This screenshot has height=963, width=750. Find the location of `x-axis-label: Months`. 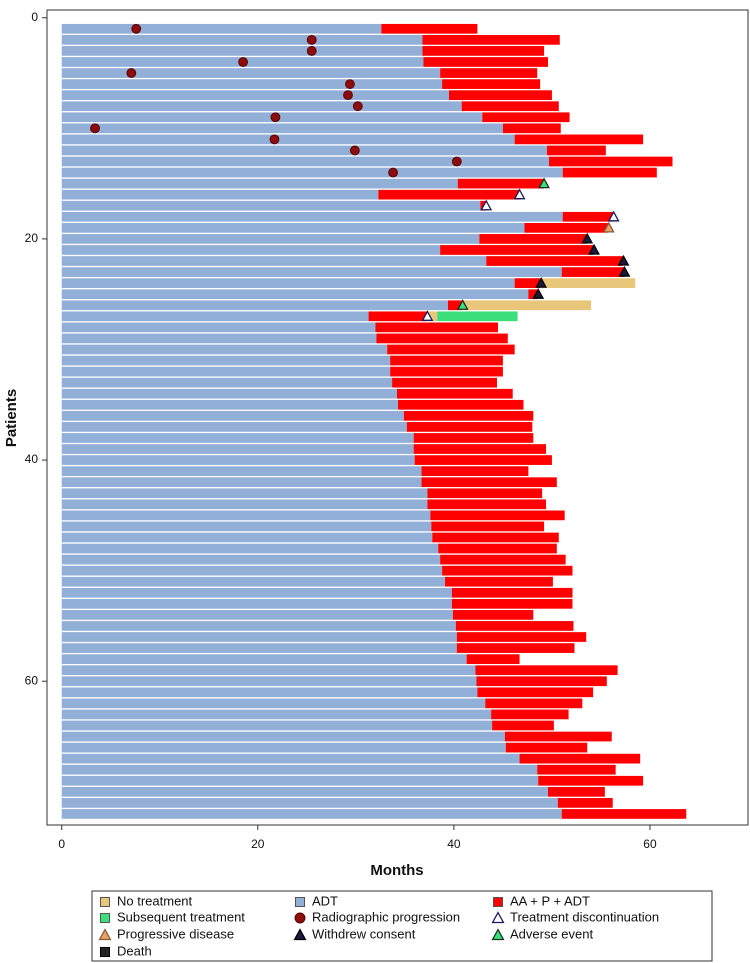

x-axis-label: Months is located at coordinates (396, 870).